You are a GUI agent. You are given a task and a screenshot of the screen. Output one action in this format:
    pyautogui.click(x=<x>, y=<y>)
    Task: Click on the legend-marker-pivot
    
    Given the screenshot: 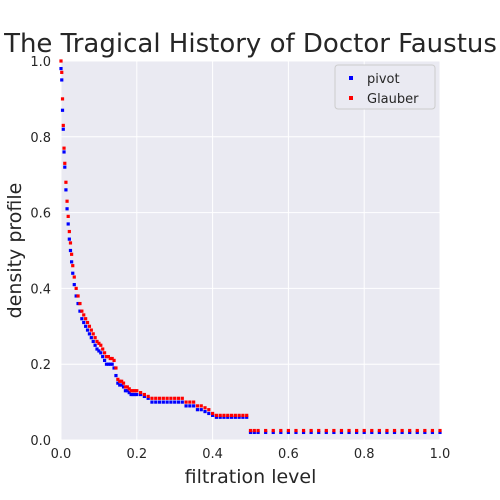 What is the action you would take?
    pyautogui.click(x=351, y=78)
    